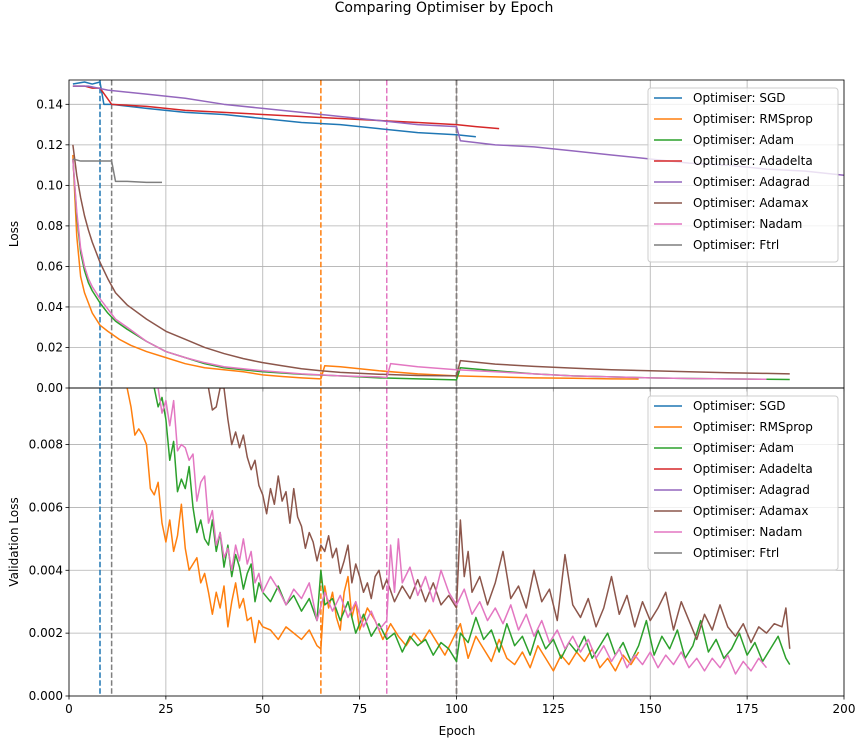 The height and width of the screenshot is (739, 857). I want to click on validation-loss-y-axis-label: Validation Loss, so click(14, 541).